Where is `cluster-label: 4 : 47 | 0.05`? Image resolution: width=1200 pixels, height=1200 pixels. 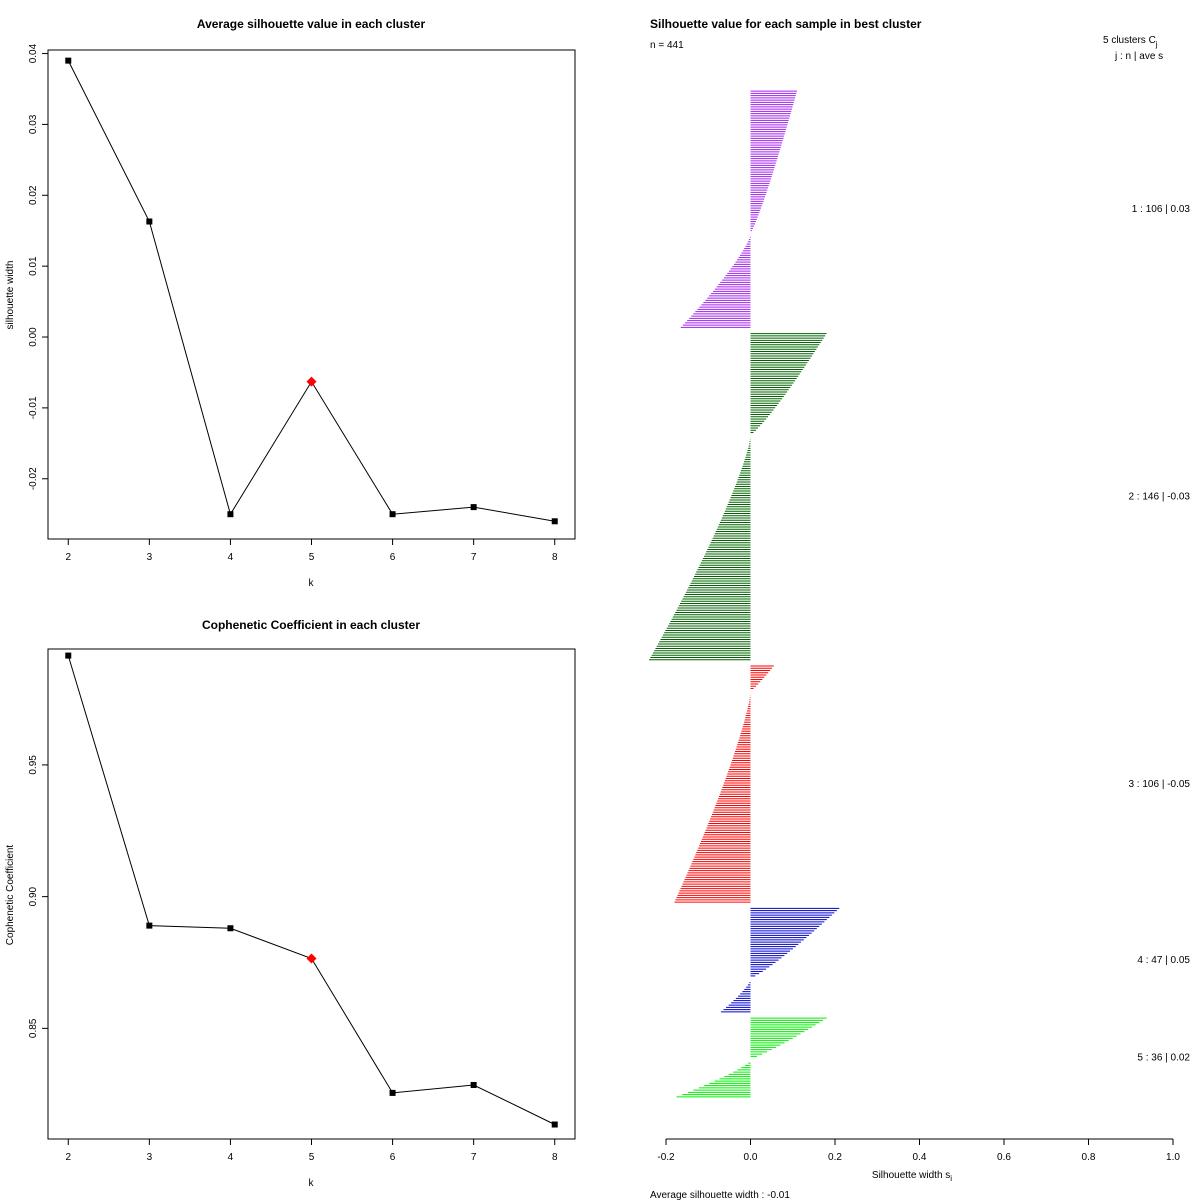 cluster-label: 4 : 47 | 0.05 is located at coordinates (1163, 960).